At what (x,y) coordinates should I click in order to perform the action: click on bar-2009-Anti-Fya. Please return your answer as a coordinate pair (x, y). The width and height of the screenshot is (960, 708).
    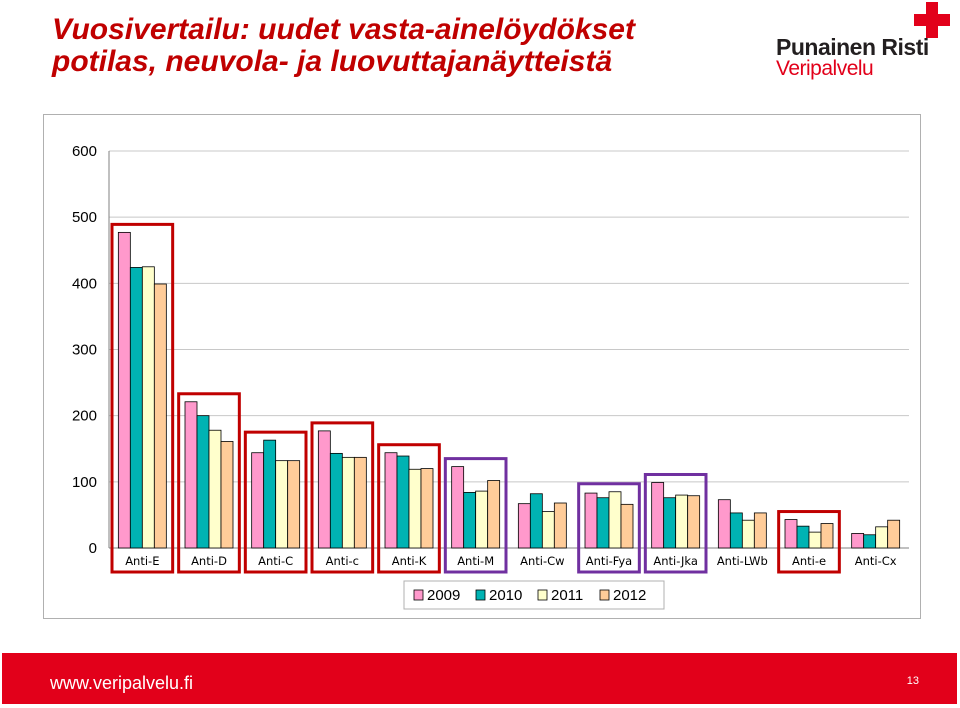
    Looking at the image, I should click on (591, 520).